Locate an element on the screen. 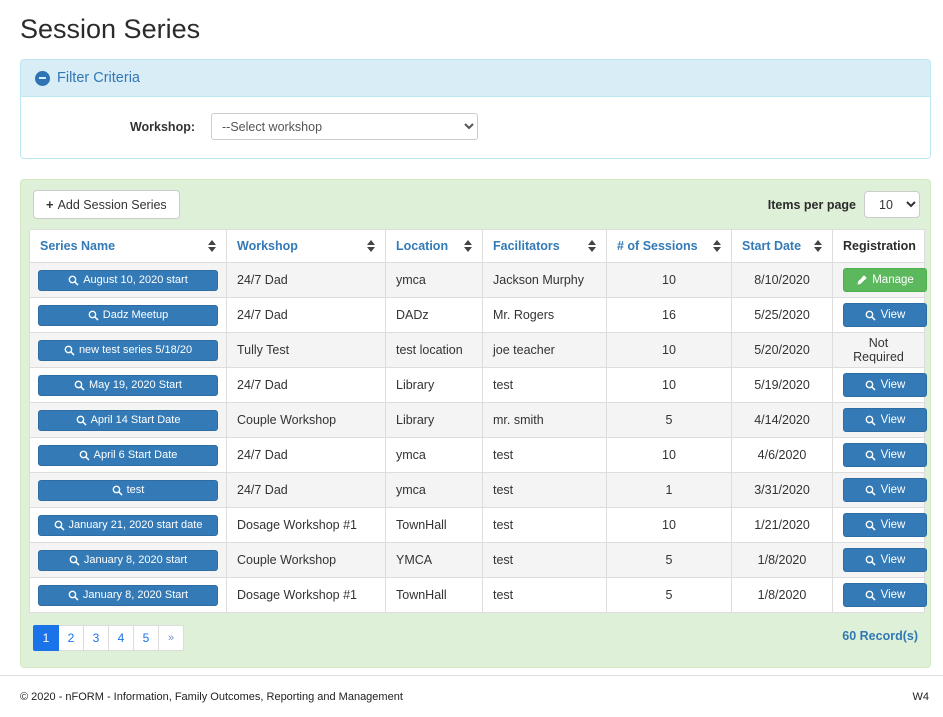 This screenshot has width=943, height=717. pagination-page-1: 1 is located at coordinates (46, 638).